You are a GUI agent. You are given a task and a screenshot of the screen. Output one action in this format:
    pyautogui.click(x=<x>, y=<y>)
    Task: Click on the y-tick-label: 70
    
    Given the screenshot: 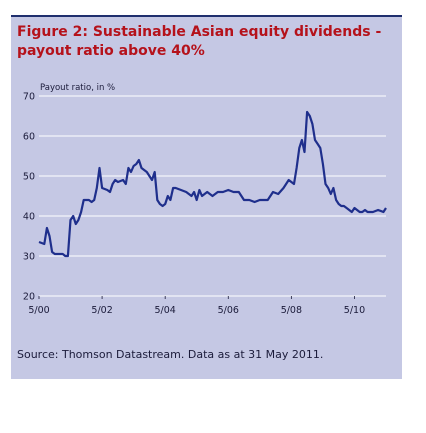 What is the action you would take?
    pyautogui.click(x=29, y=97)
    